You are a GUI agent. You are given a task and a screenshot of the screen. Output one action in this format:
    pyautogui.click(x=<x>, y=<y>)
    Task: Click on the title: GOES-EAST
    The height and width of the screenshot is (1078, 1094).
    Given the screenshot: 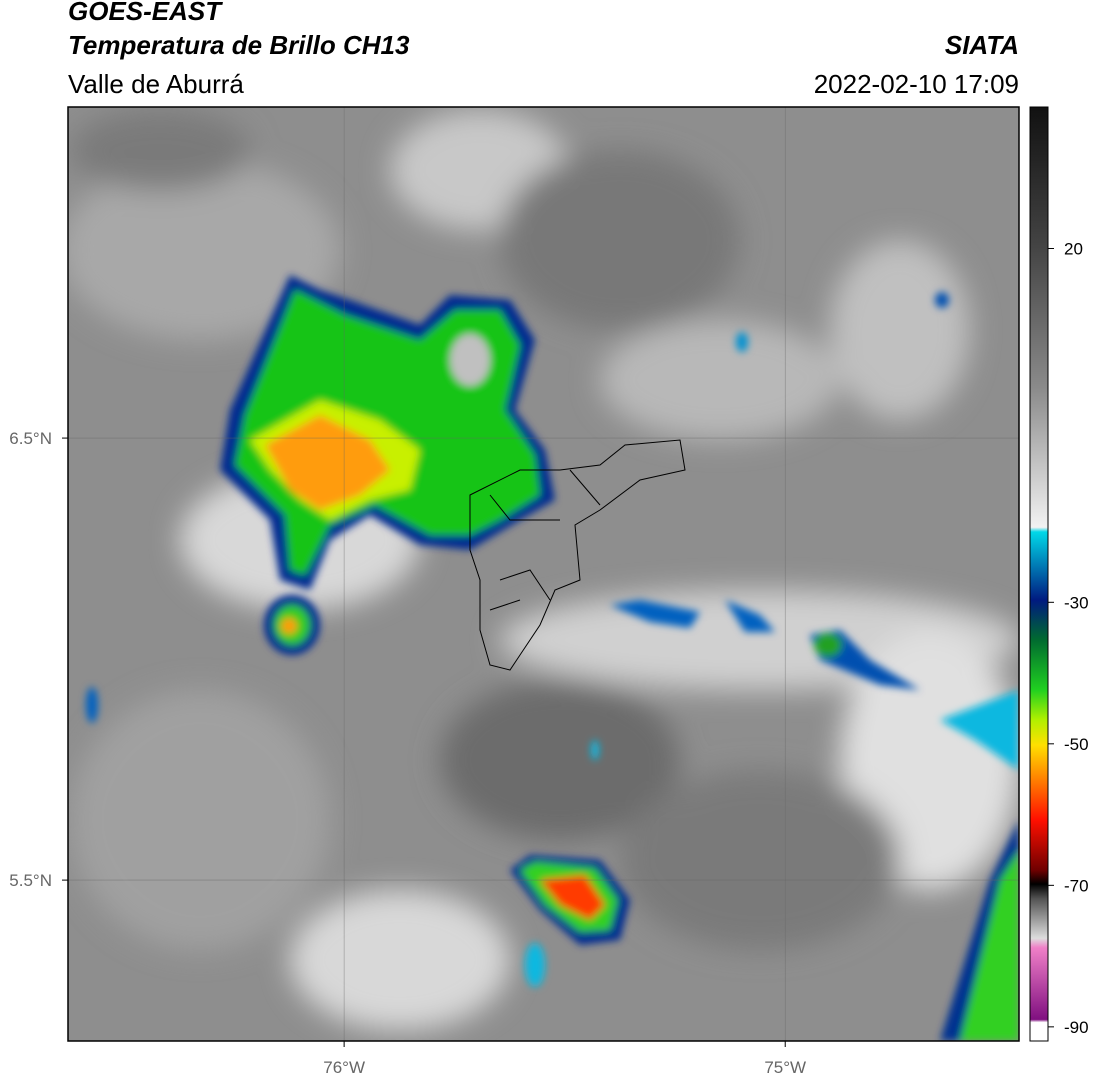 What is the action you would take?
    pyautogui.click(x=145, y=13)
    